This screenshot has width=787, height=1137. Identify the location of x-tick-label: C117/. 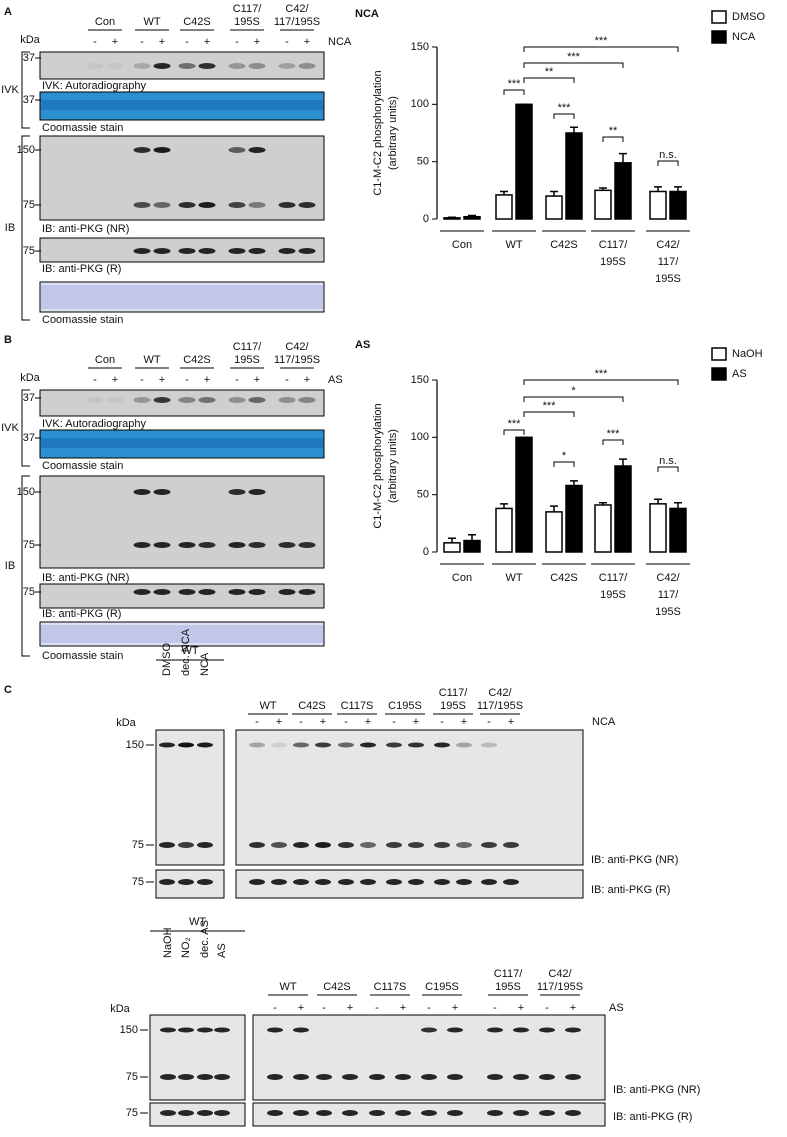
(613, 245).